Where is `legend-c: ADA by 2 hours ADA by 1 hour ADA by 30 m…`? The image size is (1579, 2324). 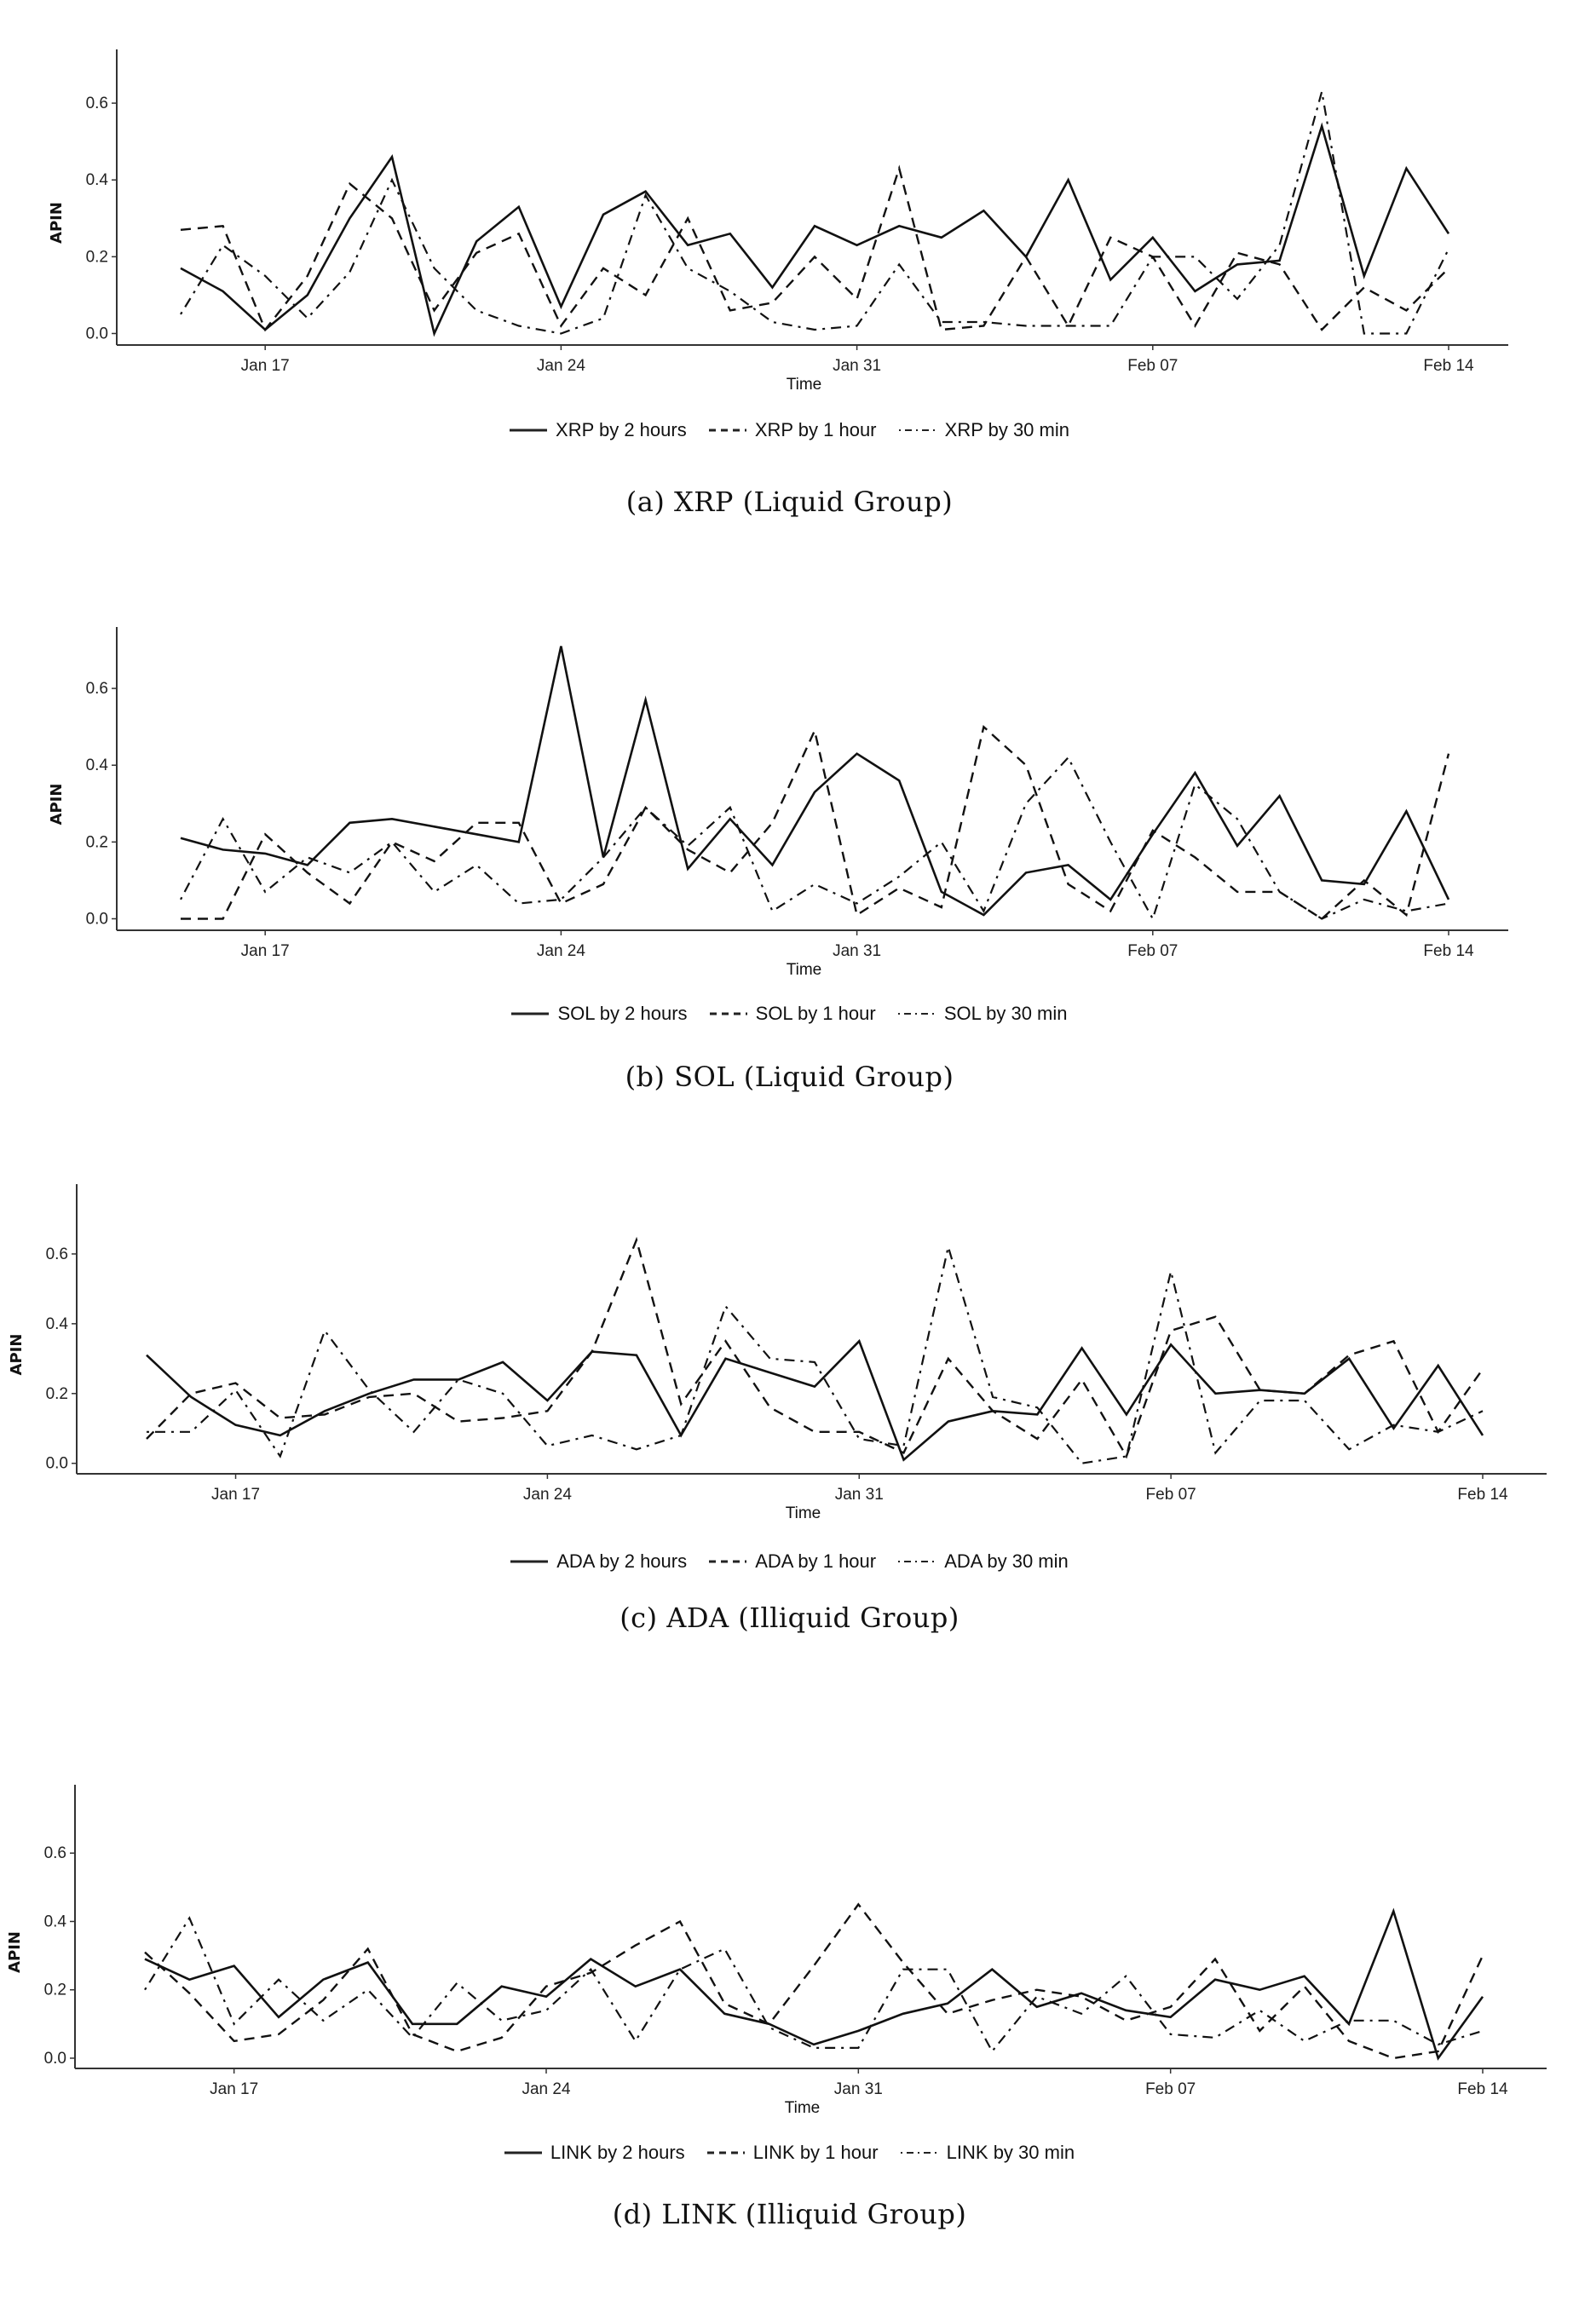
legend-c: ADA by 2 hours ADA by 1 hour ADA by 30 m… is located at coordinates (789, 1561).